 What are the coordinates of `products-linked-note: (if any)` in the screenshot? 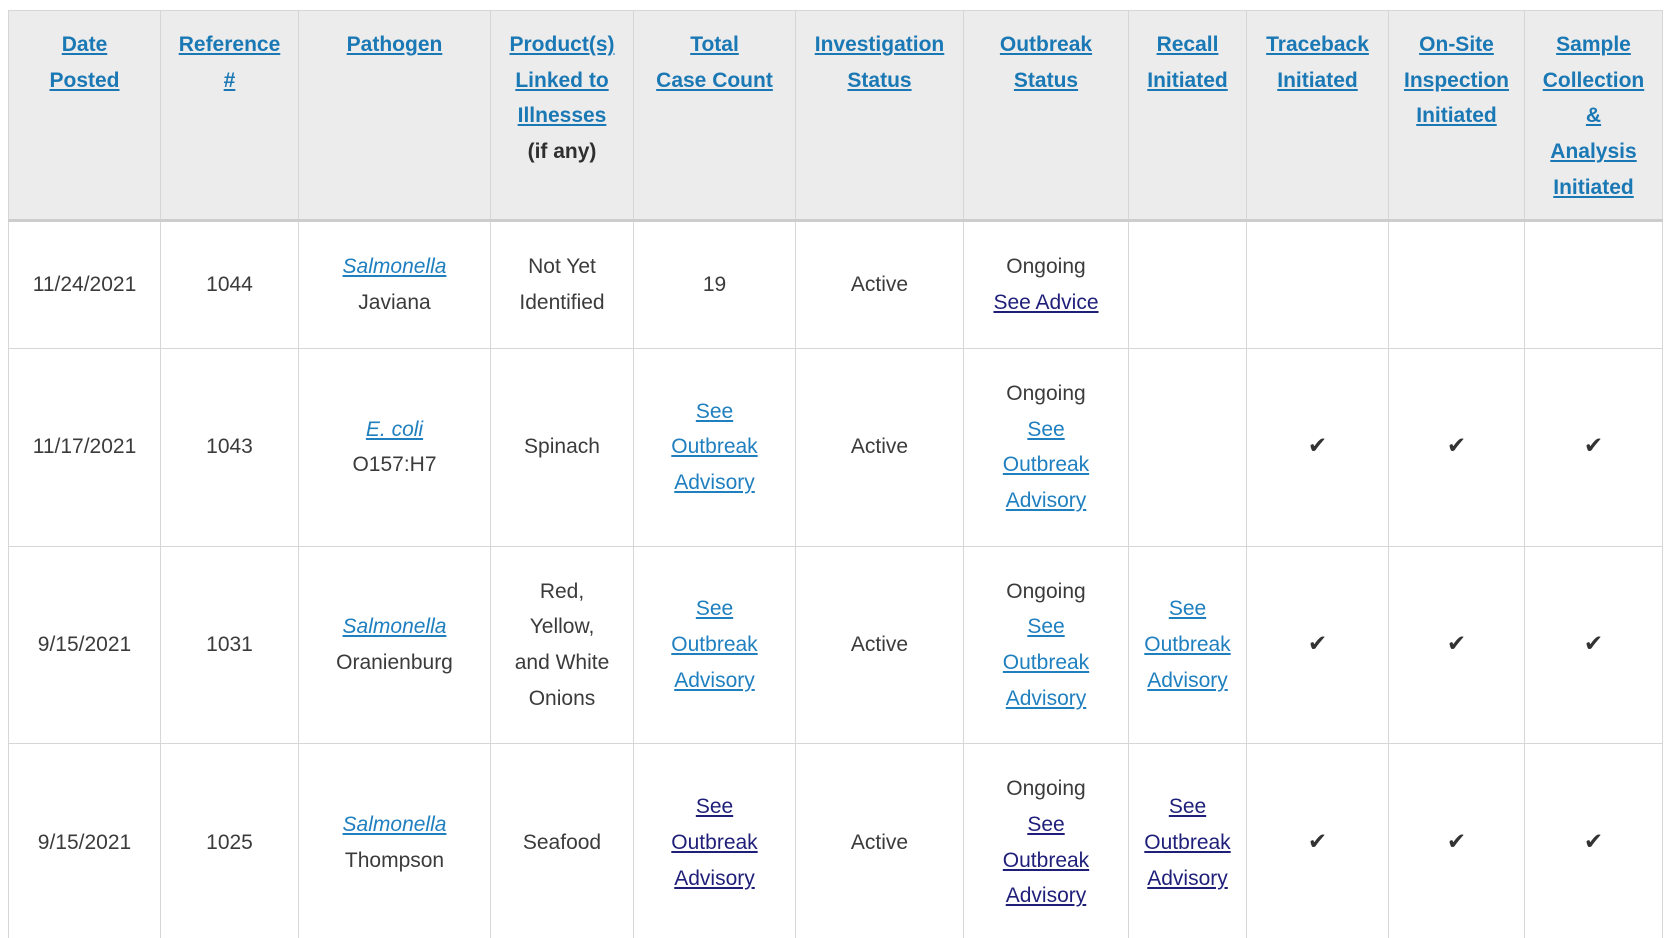 It's located at (562, 152).